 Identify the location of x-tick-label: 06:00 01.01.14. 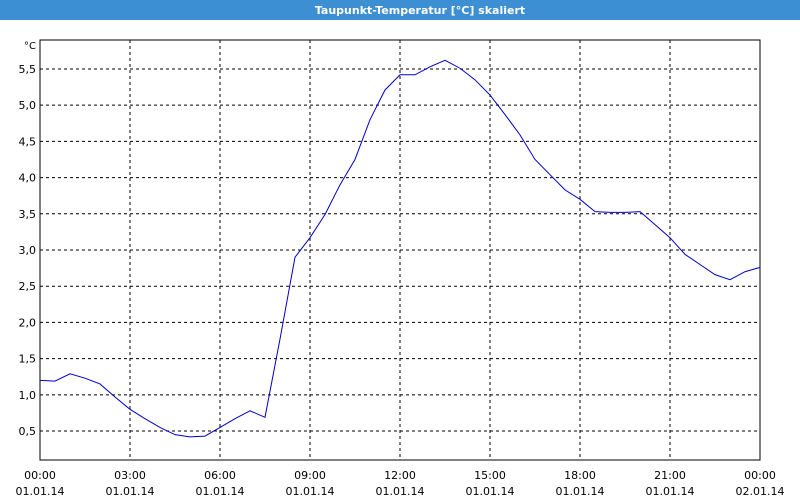
(220, 483).